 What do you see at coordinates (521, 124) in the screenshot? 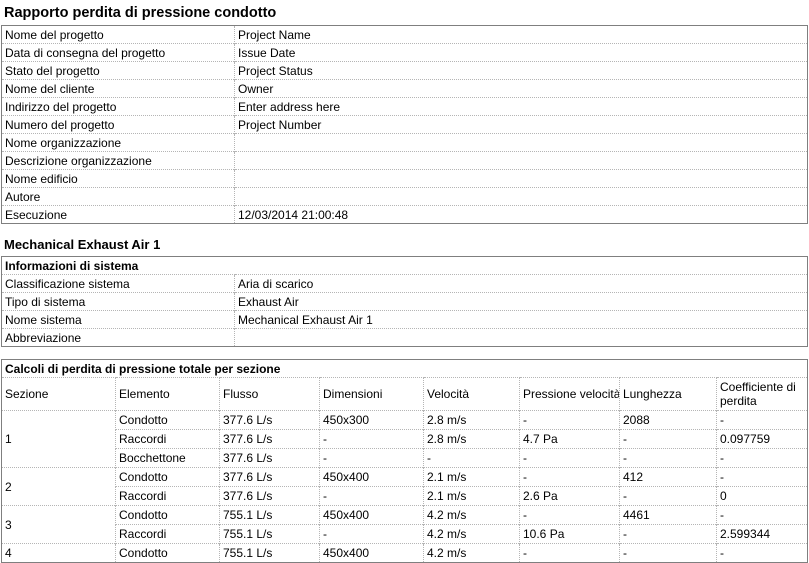
I see `field-value: Project Number` at bounding box center [521, 124].